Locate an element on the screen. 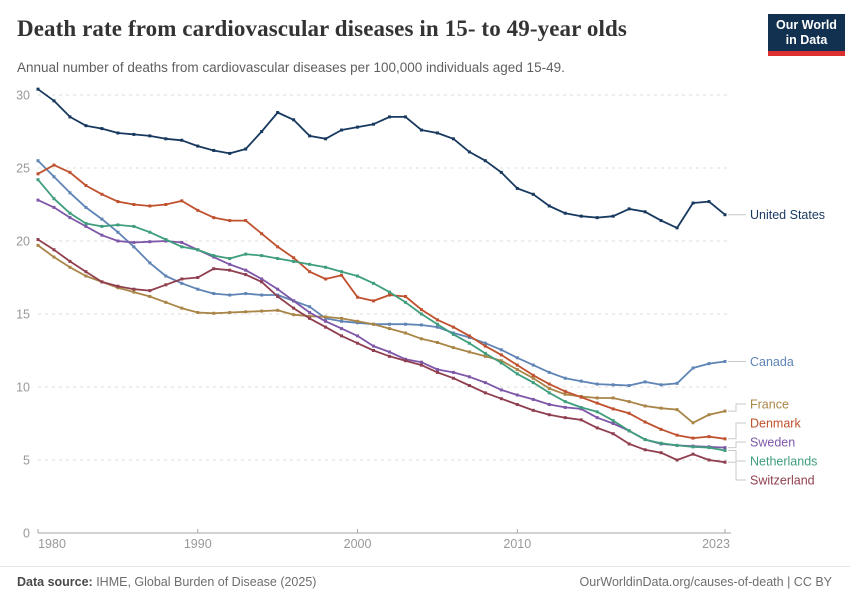 This screenshot has height=600, width=850. y-tick-label-20: 20 is located at coordinates (23, 242).